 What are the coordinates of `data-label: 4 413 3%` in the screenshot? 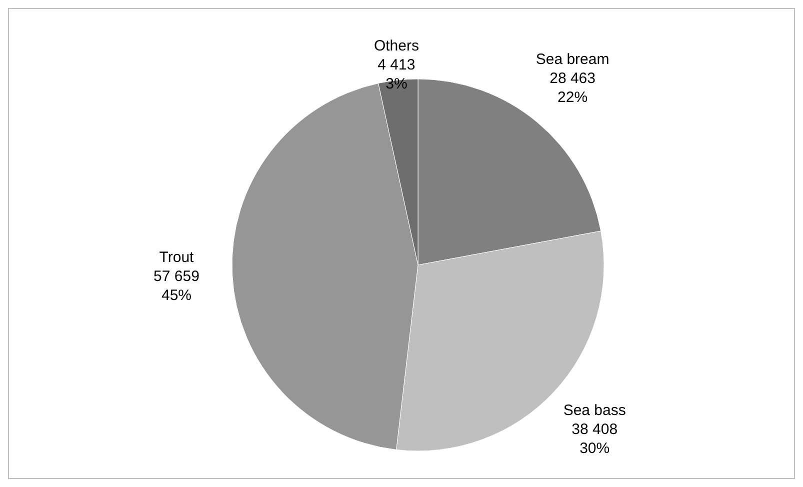 It's located at (397, 74).